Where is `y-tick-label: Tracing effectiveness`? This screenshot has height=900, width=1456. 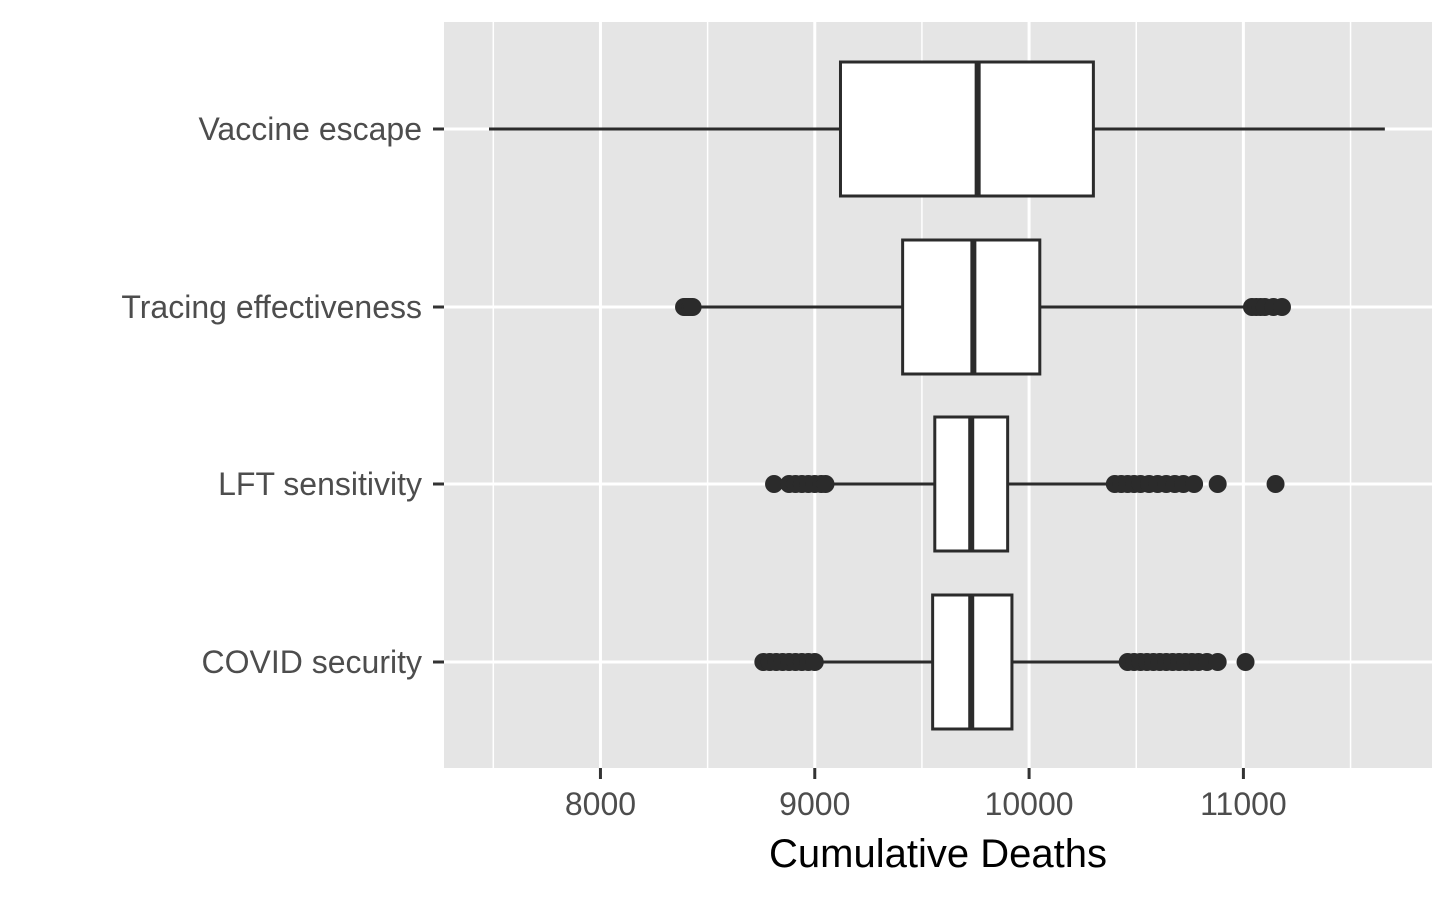 y-tick-label: Tracing effectiveness is located at coordinates (271, 307).